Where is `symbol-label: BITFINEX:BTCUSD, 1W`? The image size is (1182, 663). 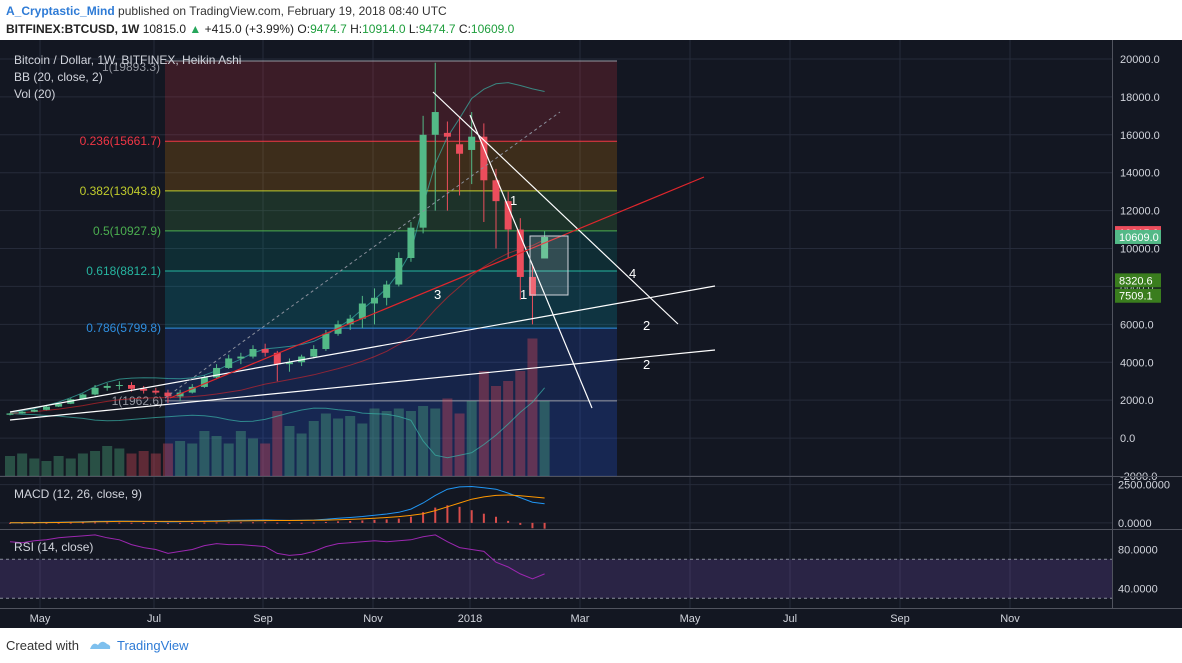 symbol-label: BITFINEX:BTCUSD, 1W is located at coordinates (73, 29).